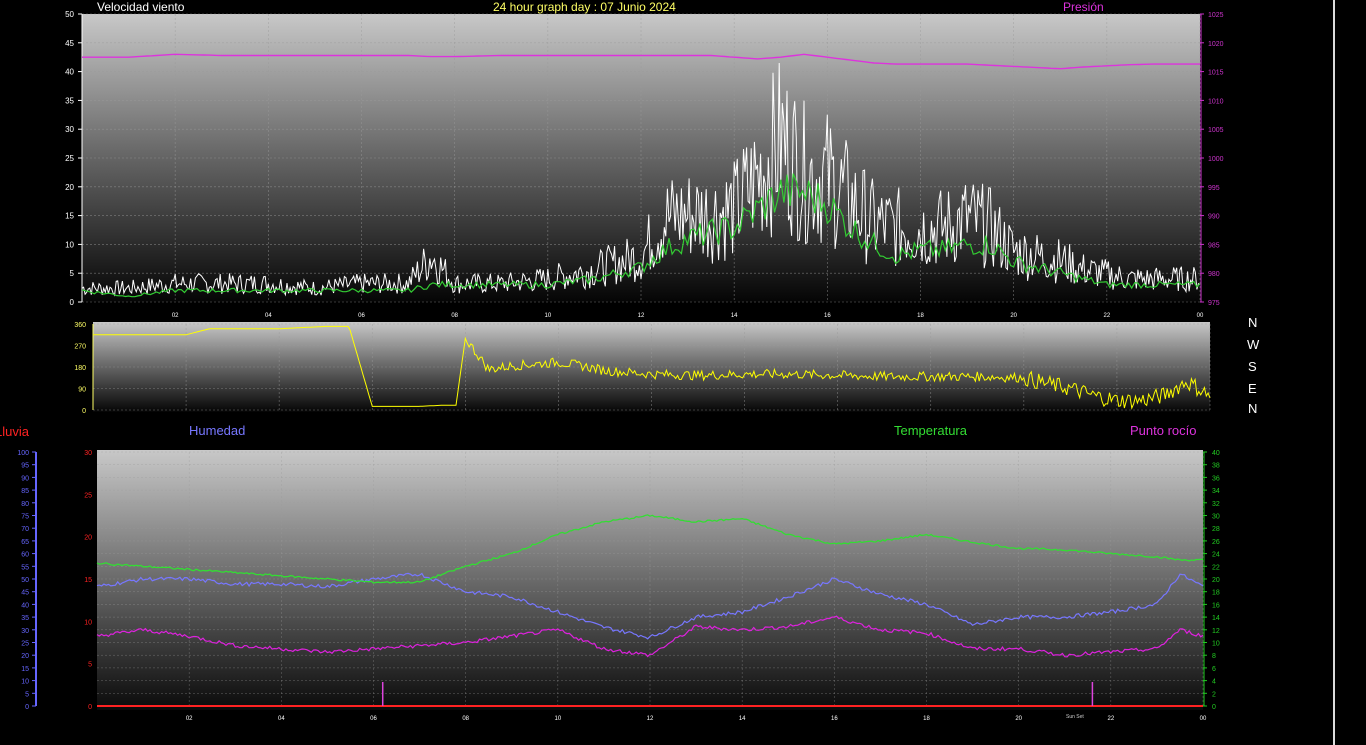 This screenshot has width=1366, height=745. Describe the element at coordinates (90, 707) in the screenshot. I see `rain-y-tick-label: 0` at that location.